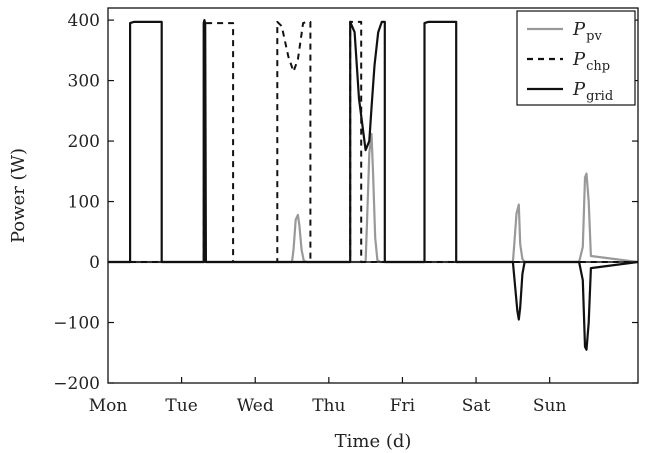 Image resolution: width=645 pixels, height=453 pixels. What do you see at coordinates (18, 195) in the screenshot?
I see `y-axis-label: Power (W)` at bounding box center [18, 195].